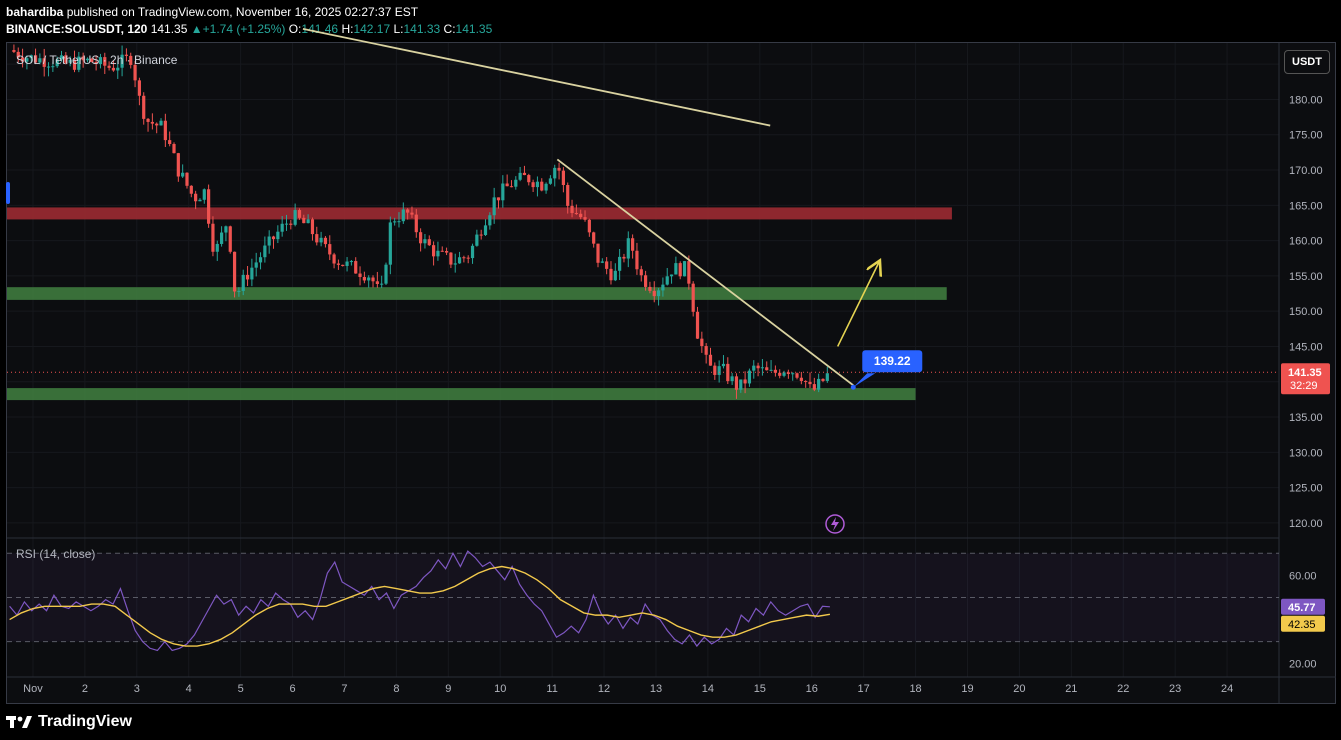  I want to click on rsi-line, so click(419, 601).